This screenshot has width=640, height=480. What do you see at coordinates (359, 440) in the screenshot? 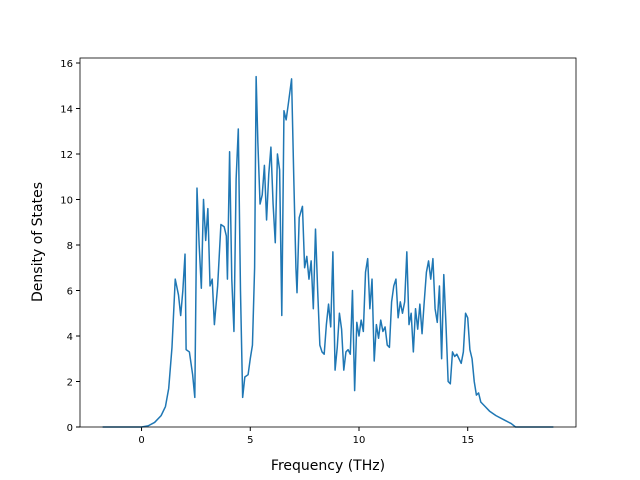
I see `x-tick-label: 10` at bounding box center [359, 440].